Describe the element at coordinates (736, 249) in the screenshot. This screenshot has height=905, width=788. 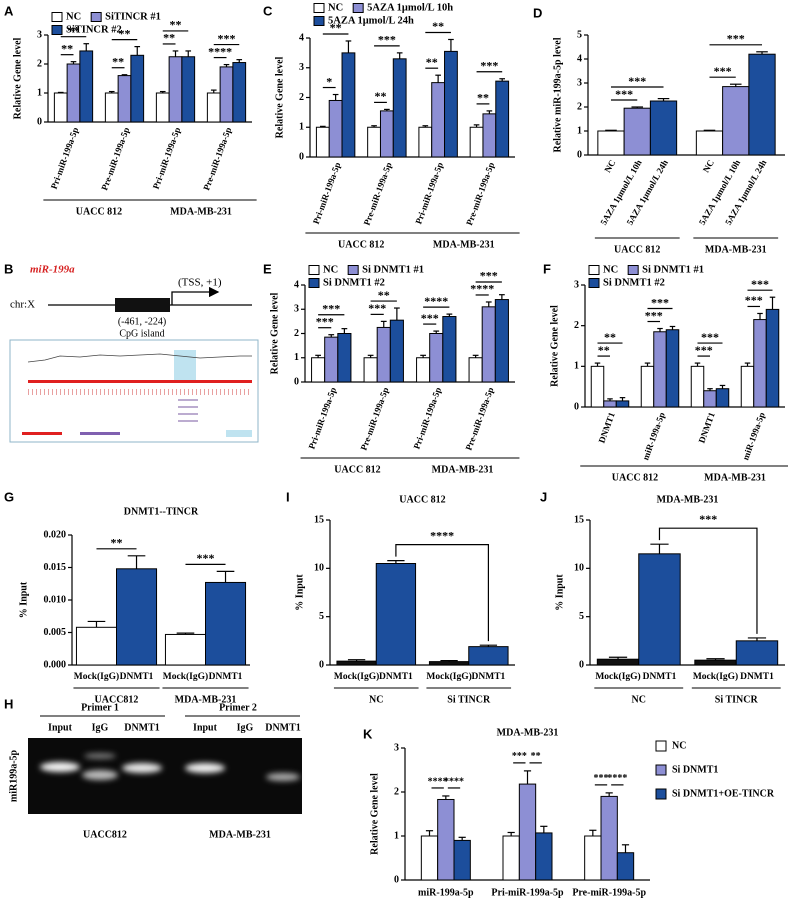
I see `category-label: MDA-MB-231` at that location.